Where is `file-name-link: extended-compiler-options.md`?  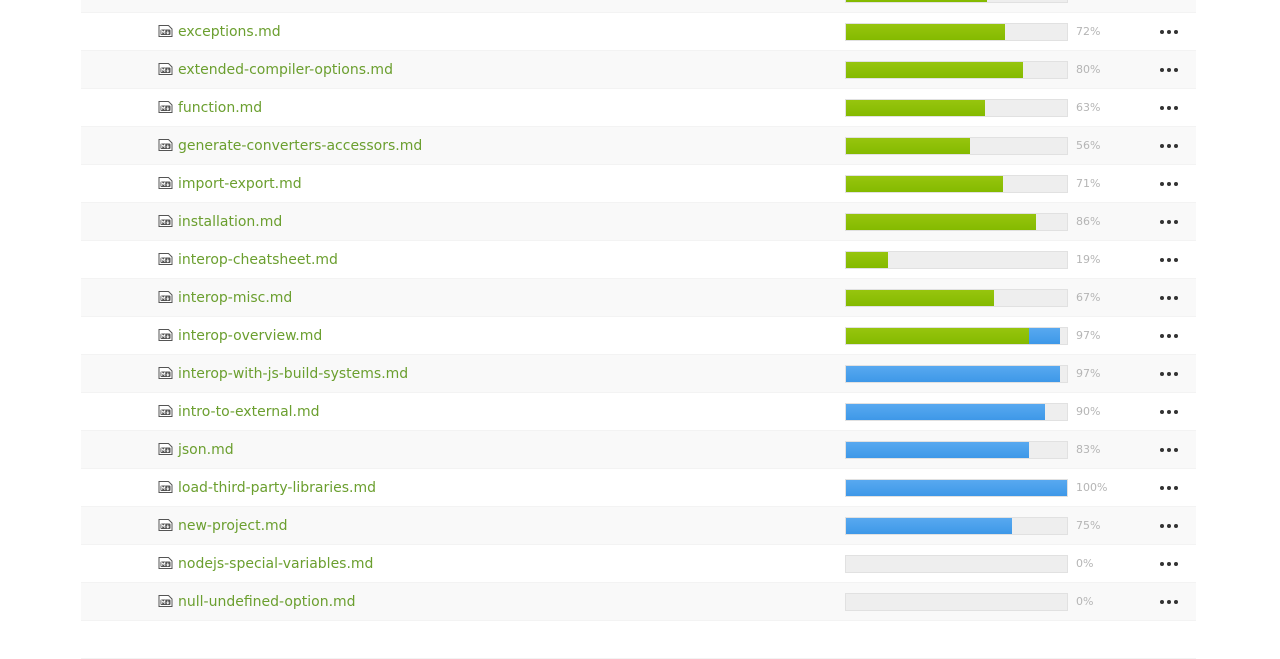 file-name-link: extended-compiler-options.md is located at coordinates (285, 70).